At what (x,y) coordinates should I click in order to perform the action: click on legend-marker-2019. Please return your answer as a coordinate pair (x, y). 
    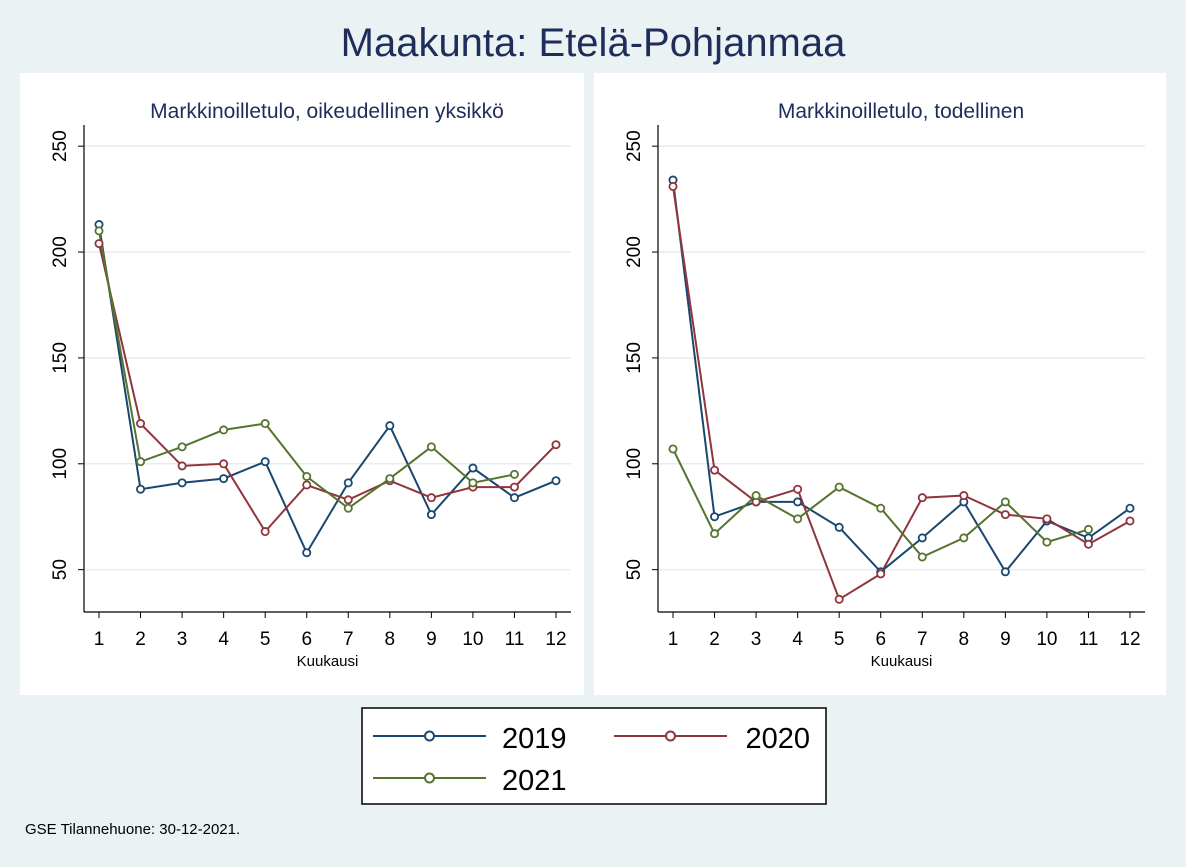
    Looking at the image, I should click on (429, 736).